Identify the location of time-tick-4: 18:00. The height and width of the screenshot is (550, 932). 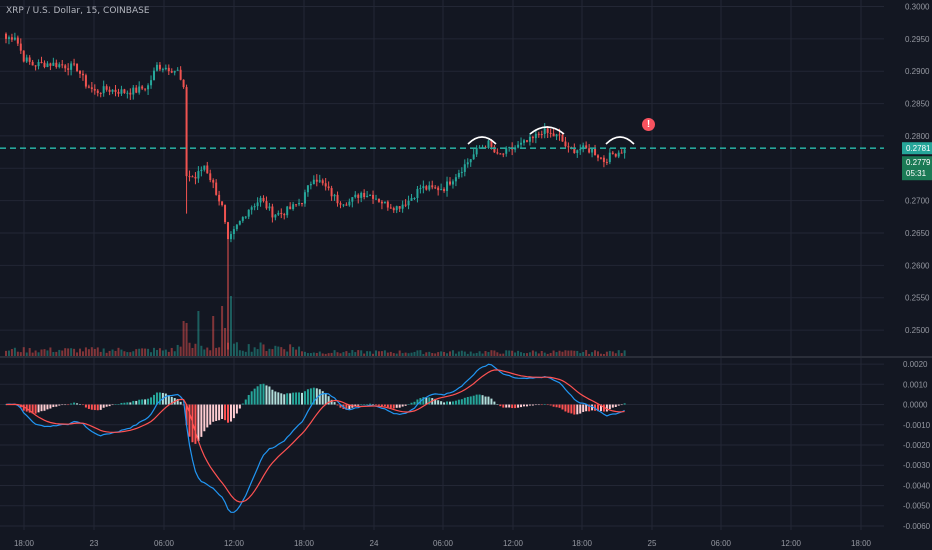
(304, 543).